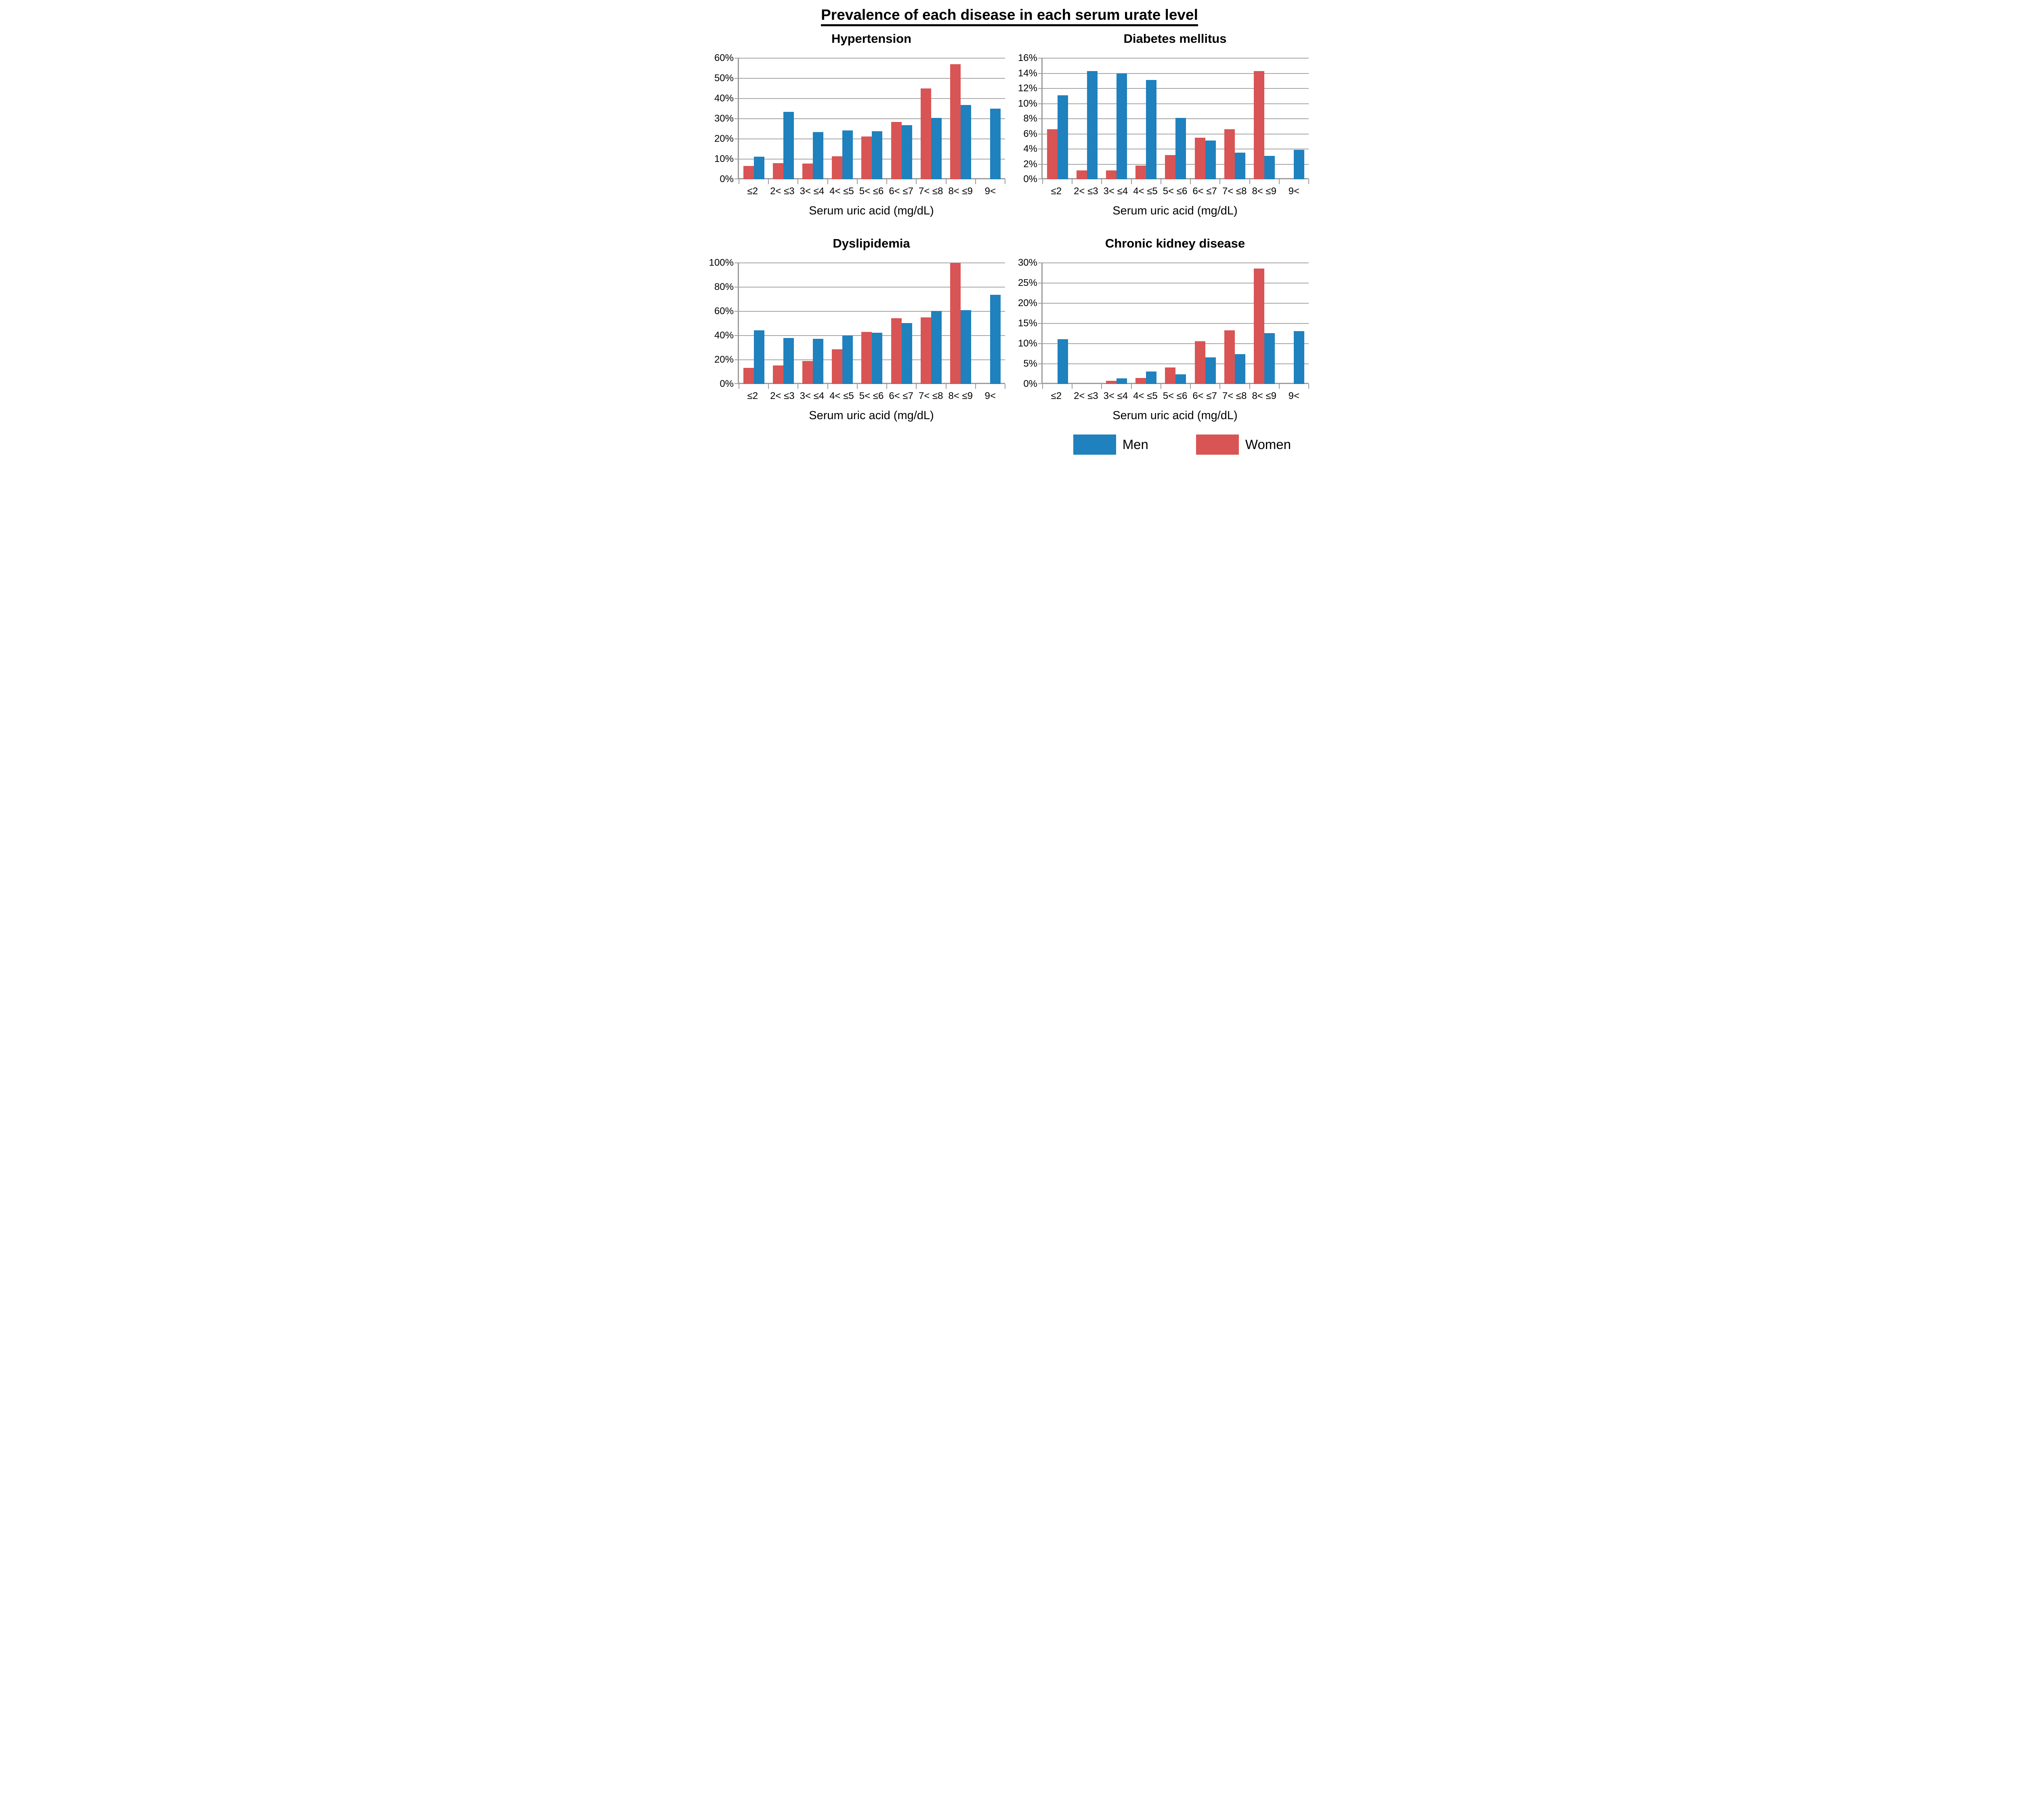 The image size is (2019, 1820). What do you see at coordinates (1122, 126) in the screenshot?
I see `bar-men-3< ≤4` at bounding box center [1122, 126].